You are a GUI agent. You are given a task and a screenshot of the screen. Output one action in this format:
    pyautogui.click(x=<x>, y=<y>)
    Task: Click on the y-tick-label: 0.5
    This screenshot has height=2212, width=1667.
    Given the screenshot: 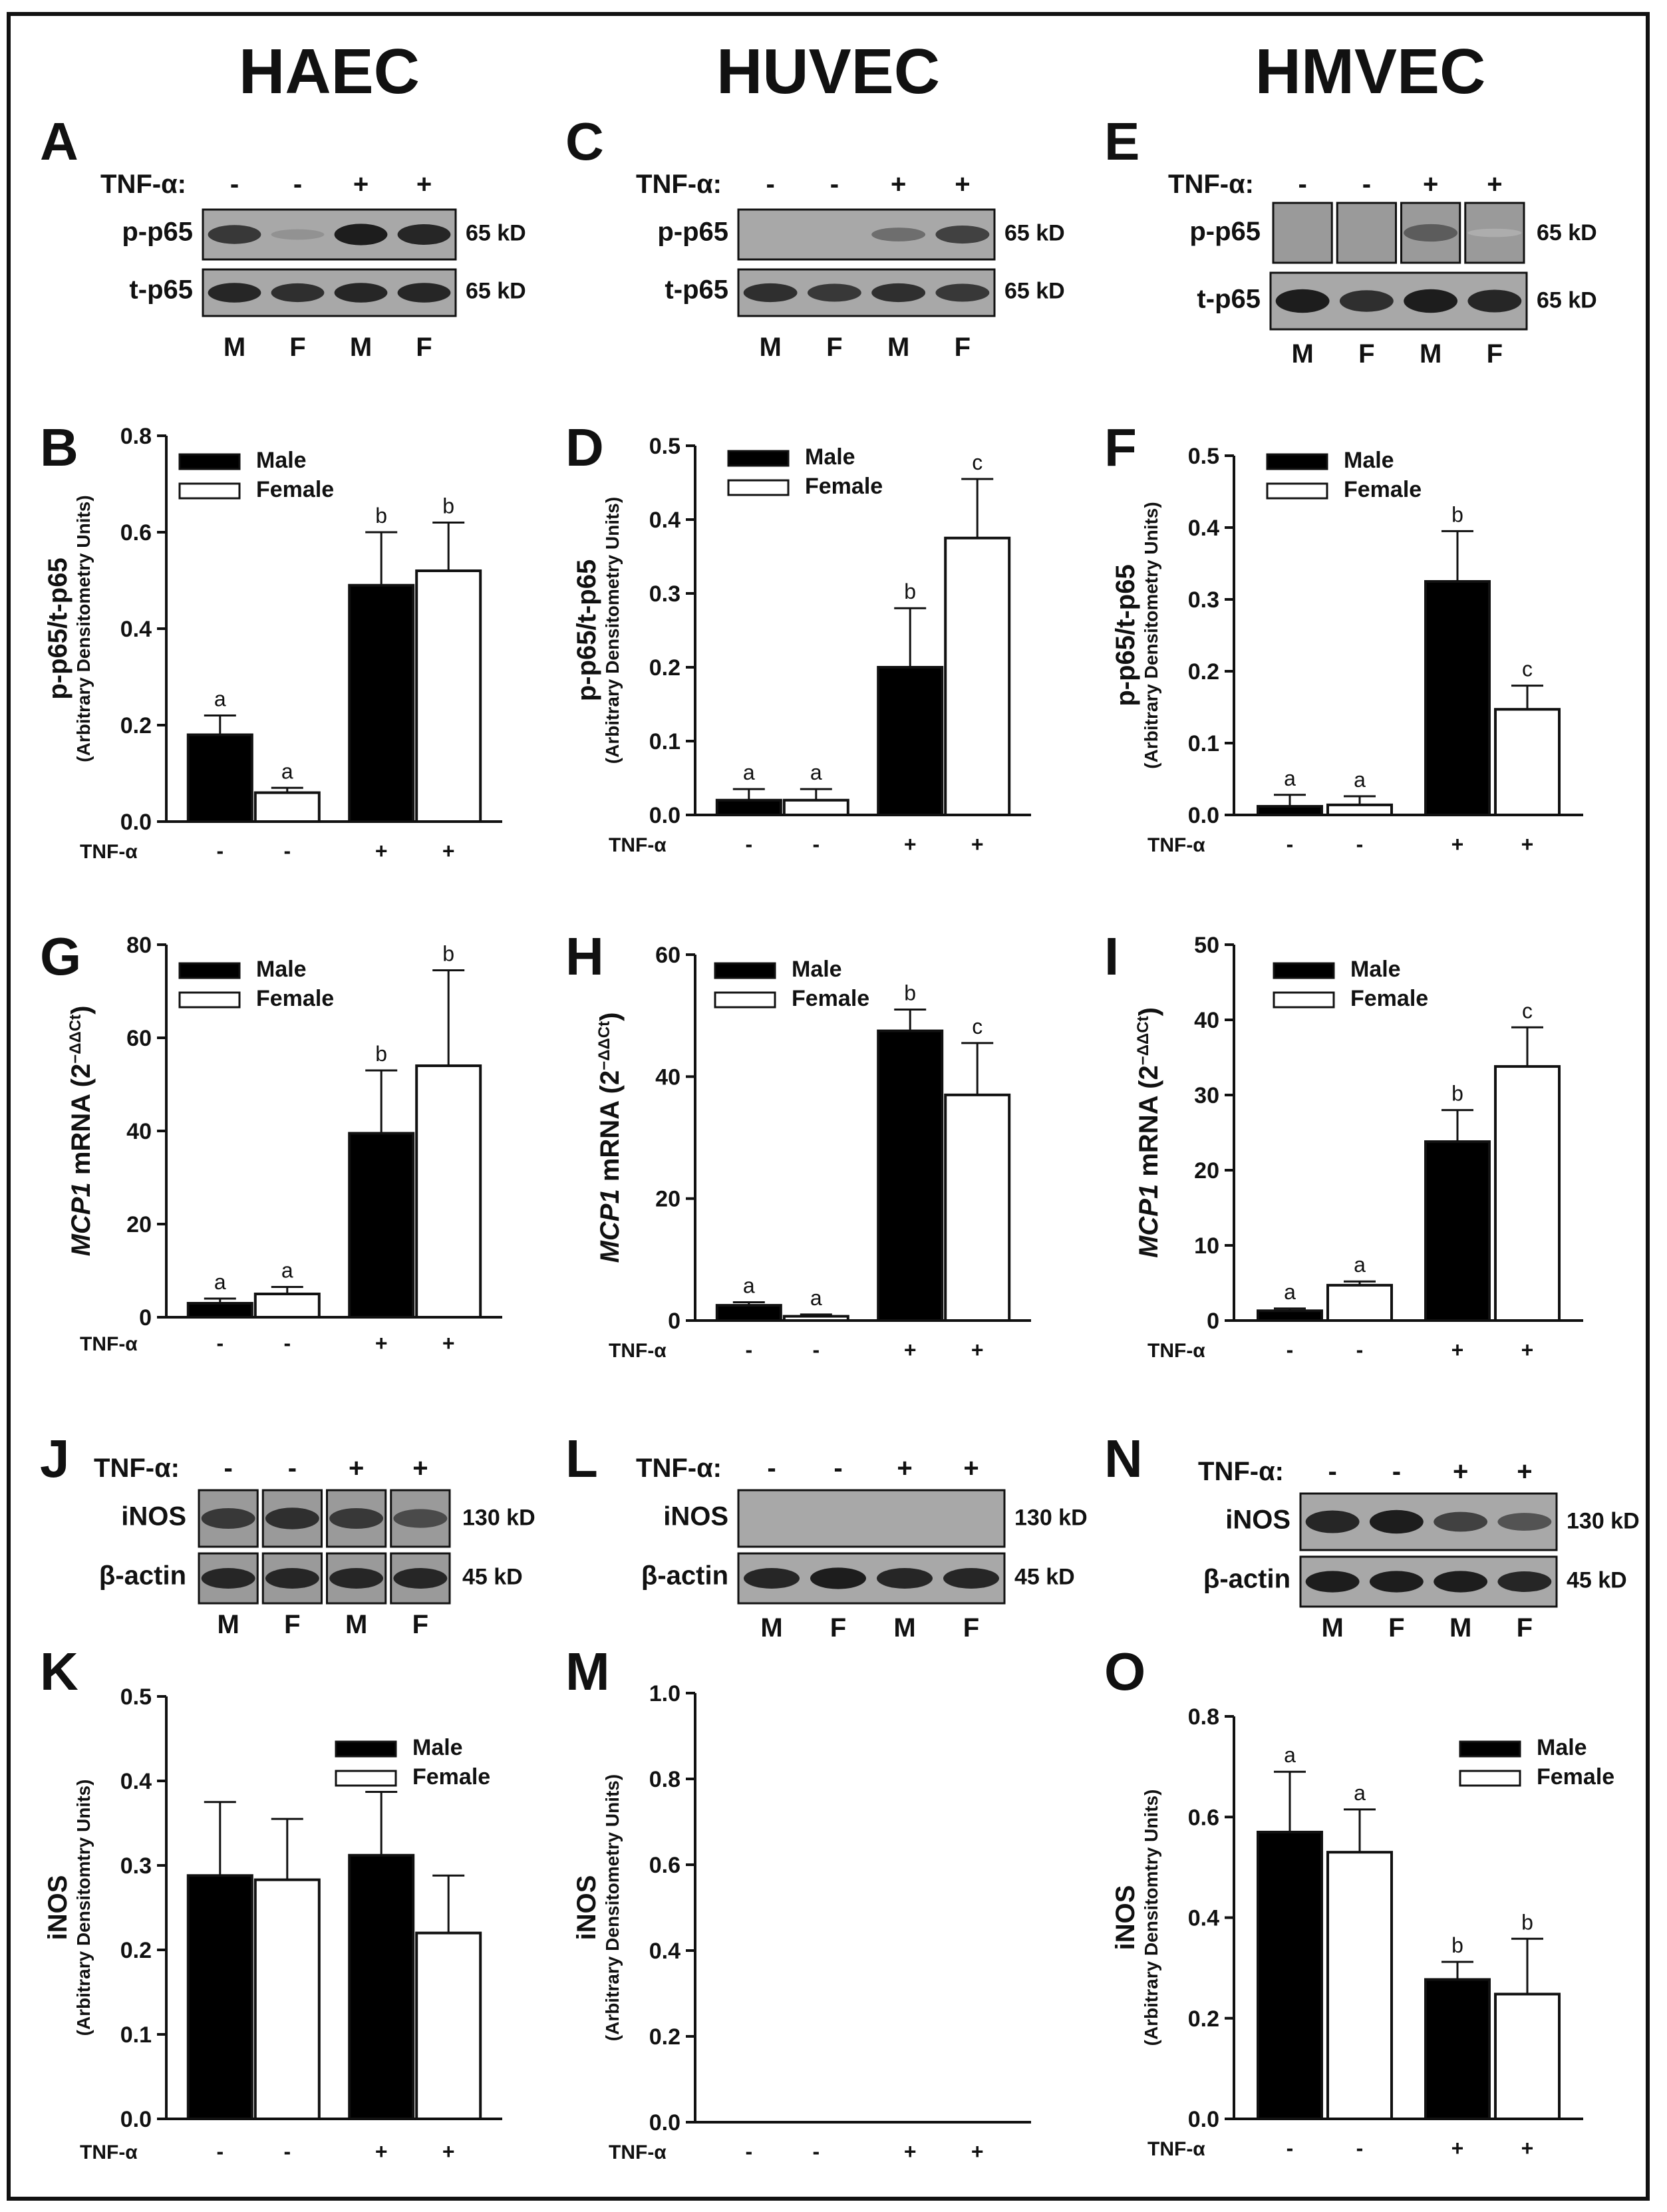 What is the action you would take?
    pyautogui.click(x=1203, y=456)
    